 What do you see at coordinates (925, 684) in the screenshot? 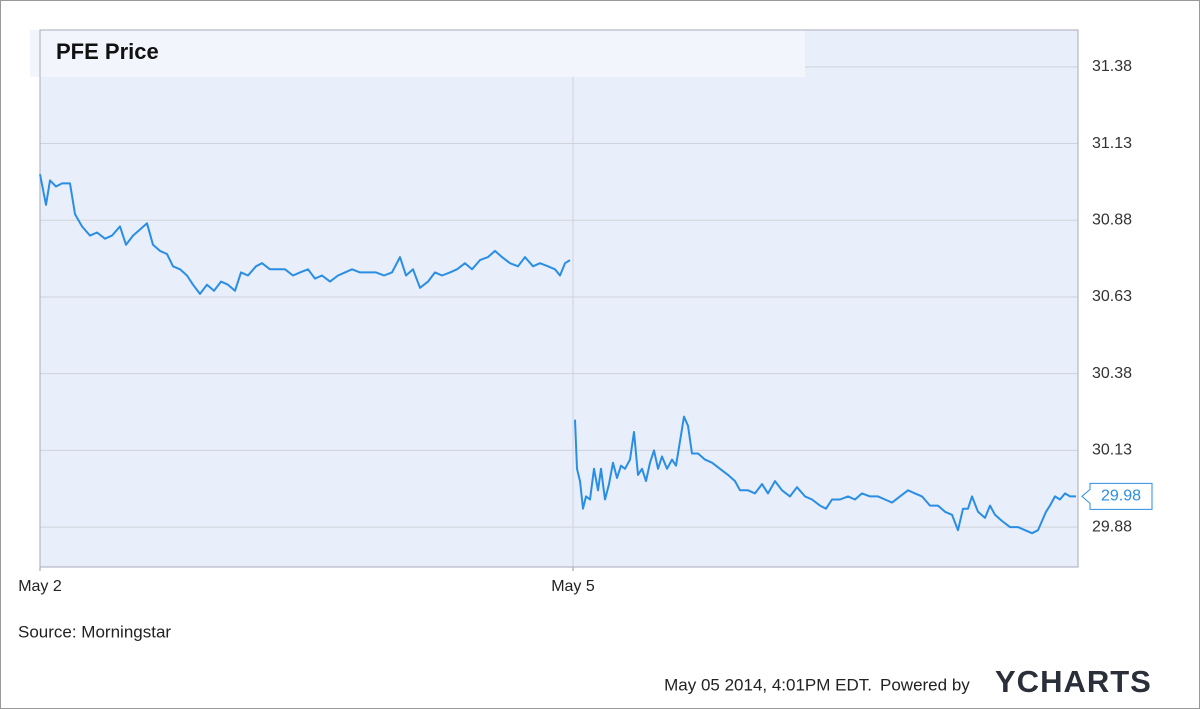
I see `powered-by: Powered by` at bounding box center [925, 684].